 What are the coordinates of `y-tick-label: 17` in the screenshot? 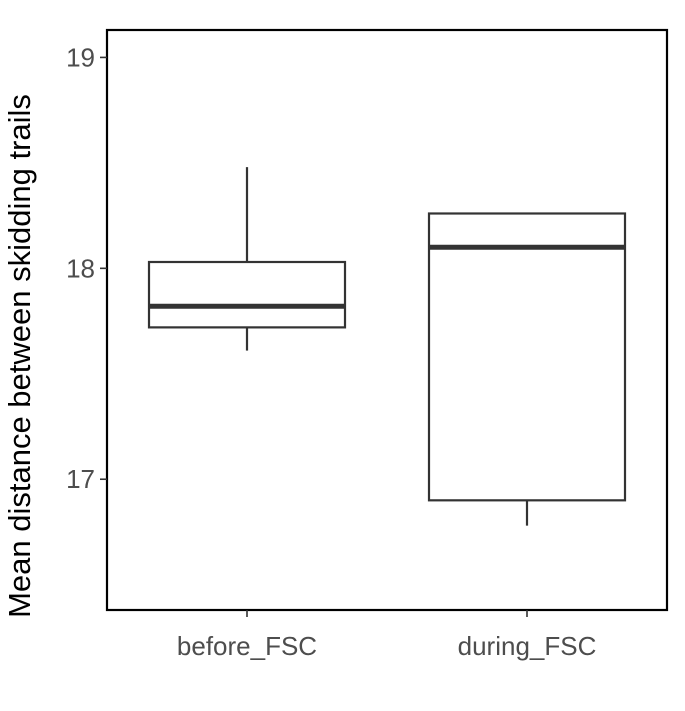 It's located at (80, 479).